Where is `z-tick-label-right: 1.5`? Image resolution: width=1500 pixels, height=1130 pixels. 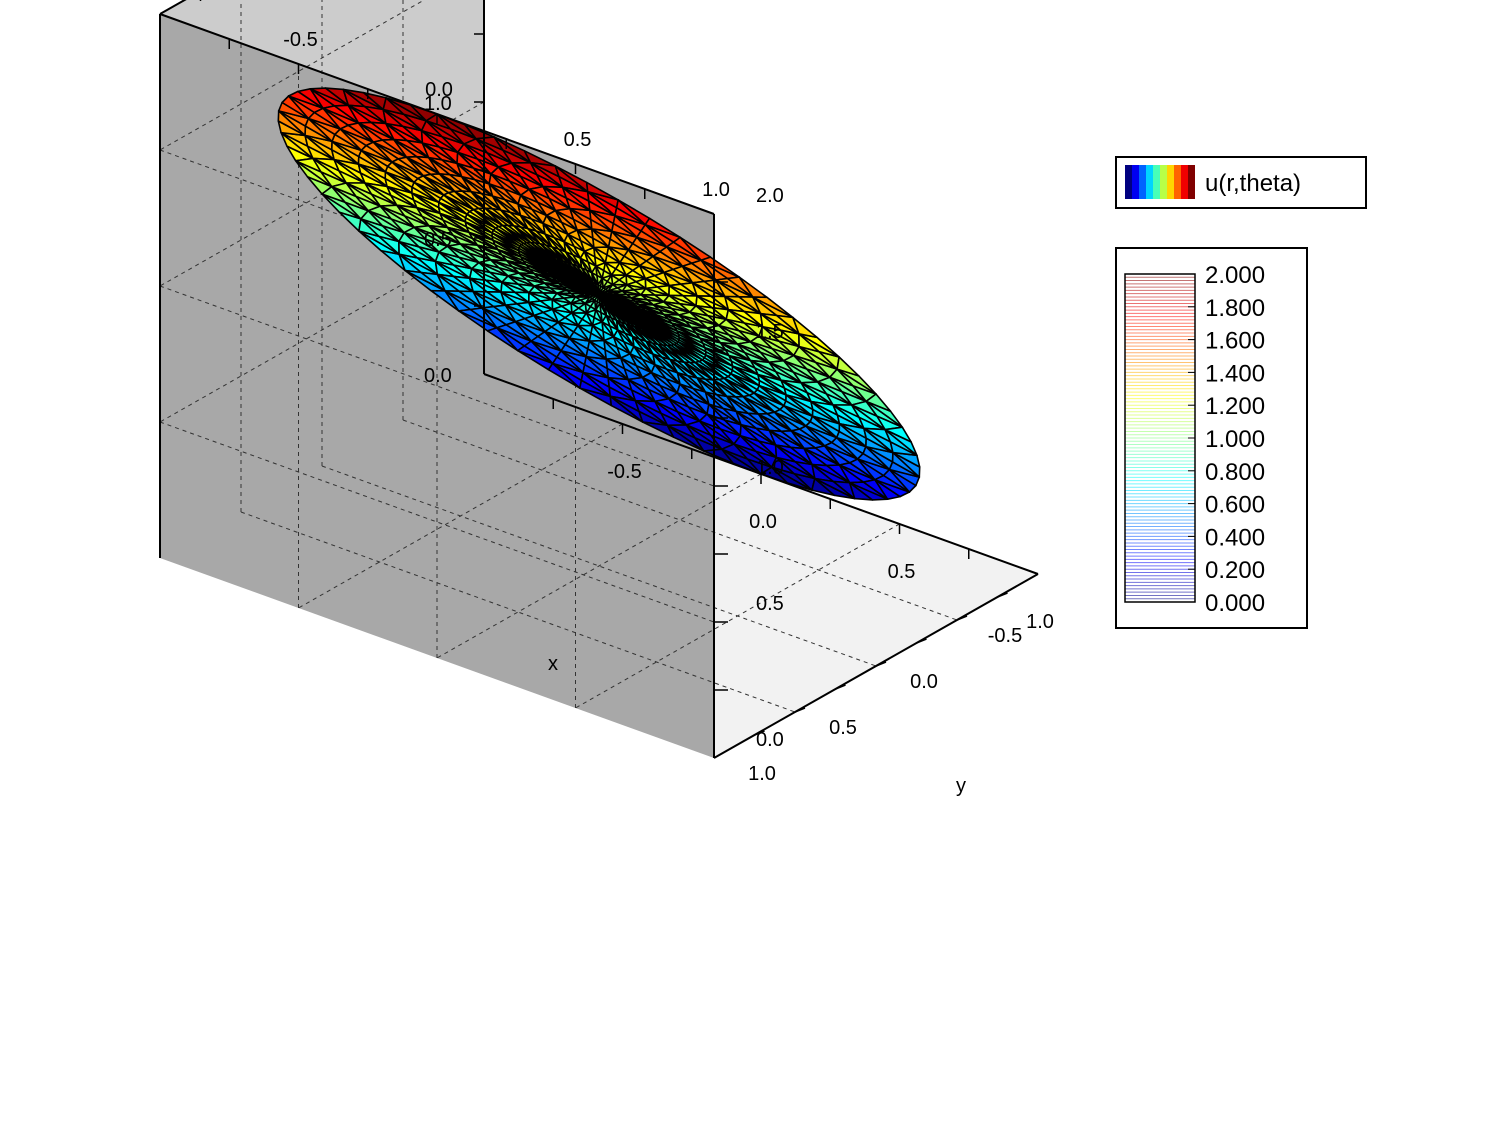
z-tick-label-right: 1.5 is located at coordinates (770, 332).